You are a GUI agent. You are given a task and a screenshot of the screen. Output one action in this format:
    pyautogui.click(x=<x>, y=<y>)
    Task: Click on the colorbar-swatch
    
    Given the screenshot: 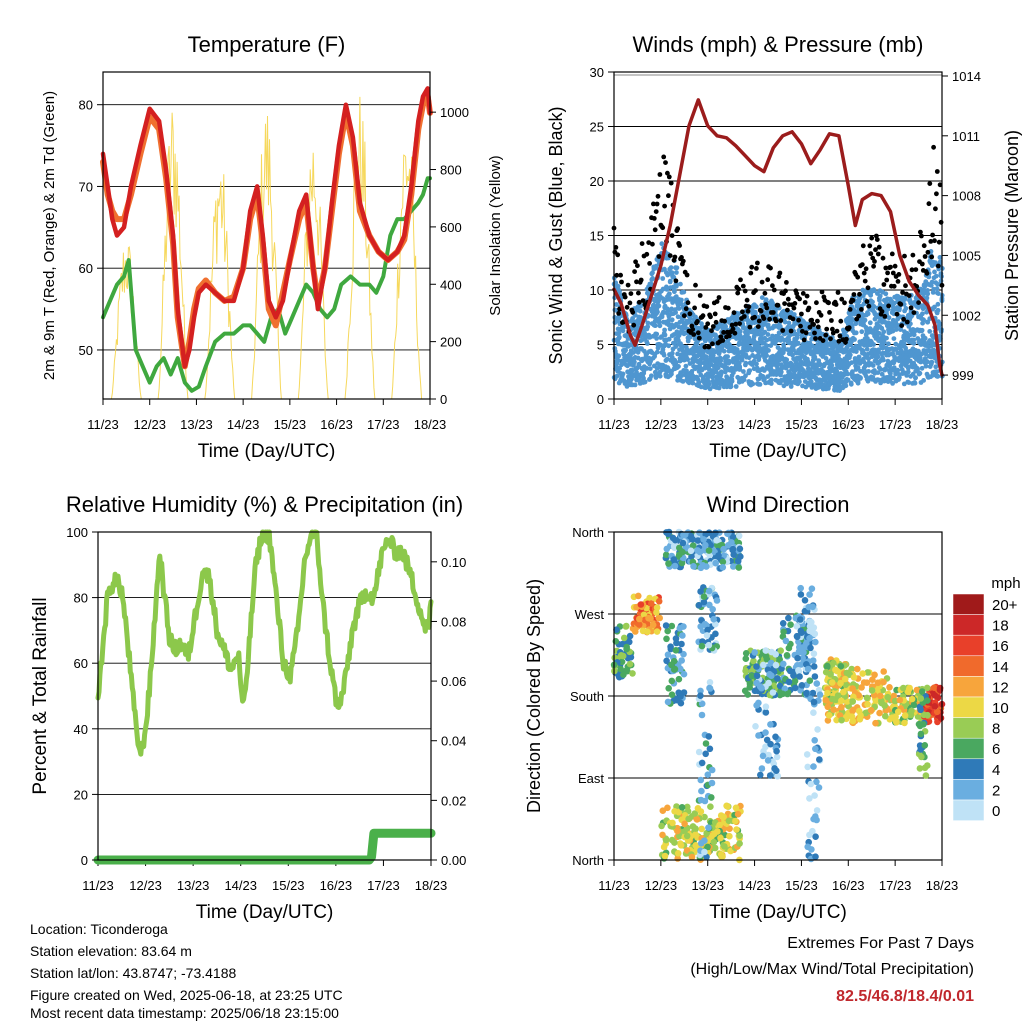 What is the action you would take?
    pyautogui.click(x=968, y=728)
    